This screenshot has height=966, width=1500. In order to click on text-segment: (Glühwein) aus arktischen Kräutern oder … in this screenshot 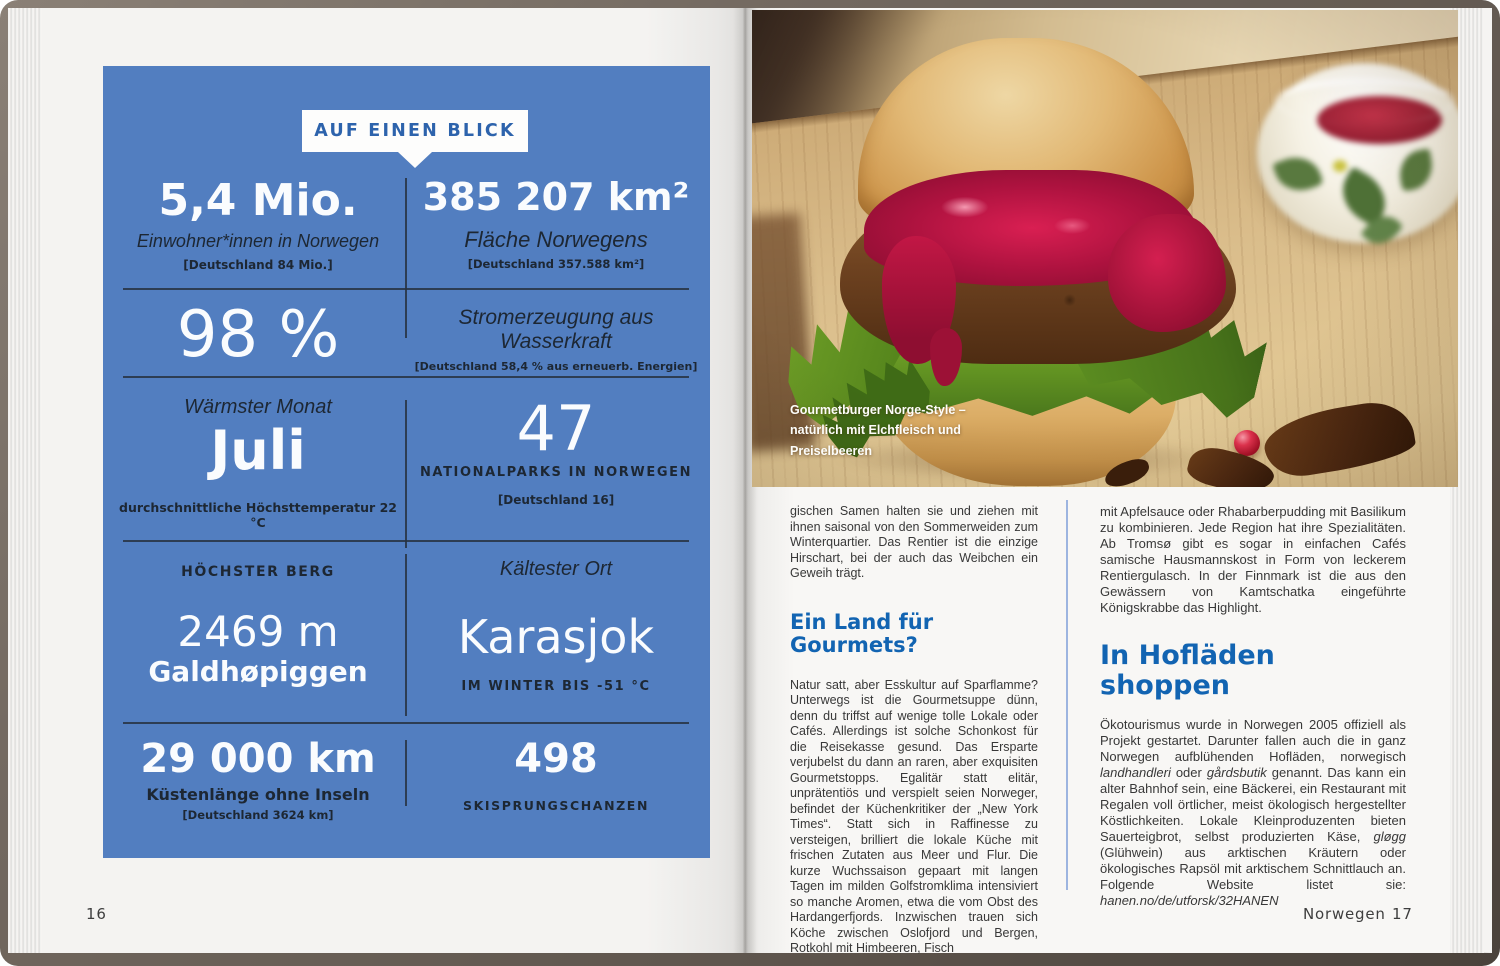, I will do `click(1253, 869)`.